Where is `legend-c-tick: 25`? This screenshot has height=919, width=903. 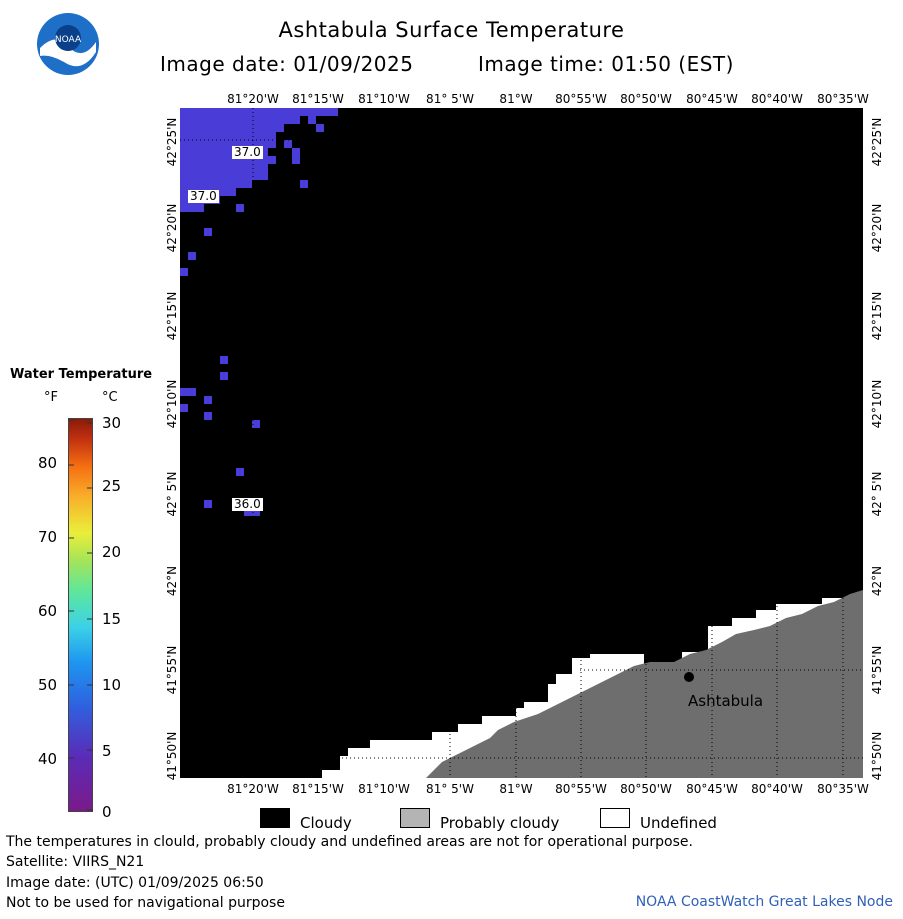
legend-c-tick: 25 is located at coordinates (112, 486).